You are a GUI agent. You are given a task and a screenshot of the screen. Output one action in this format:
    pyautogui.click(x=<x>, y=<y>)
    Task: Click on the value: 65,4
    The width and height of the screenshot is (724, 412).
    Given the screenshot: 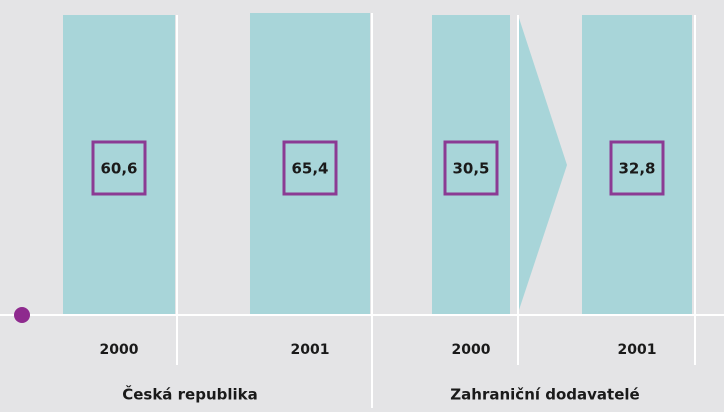 What is the action you would take?
    pyautogui.click(x=309, y=169)
    